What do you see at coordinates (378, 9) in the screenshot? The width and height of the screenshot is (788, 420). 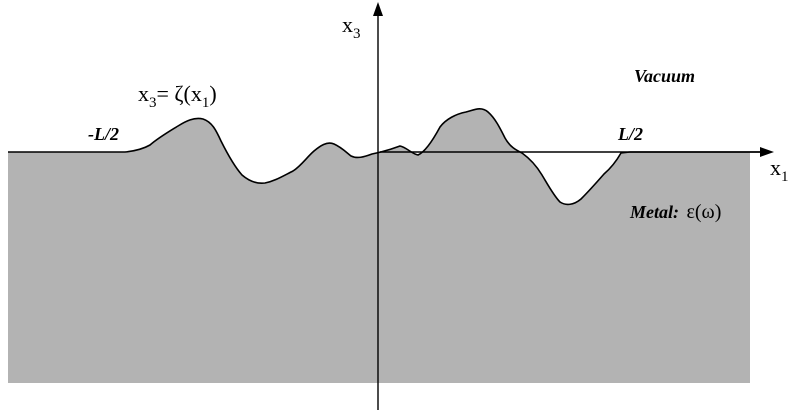 I see `x3-axis-arrowhead` at bounding box center [378, 9].